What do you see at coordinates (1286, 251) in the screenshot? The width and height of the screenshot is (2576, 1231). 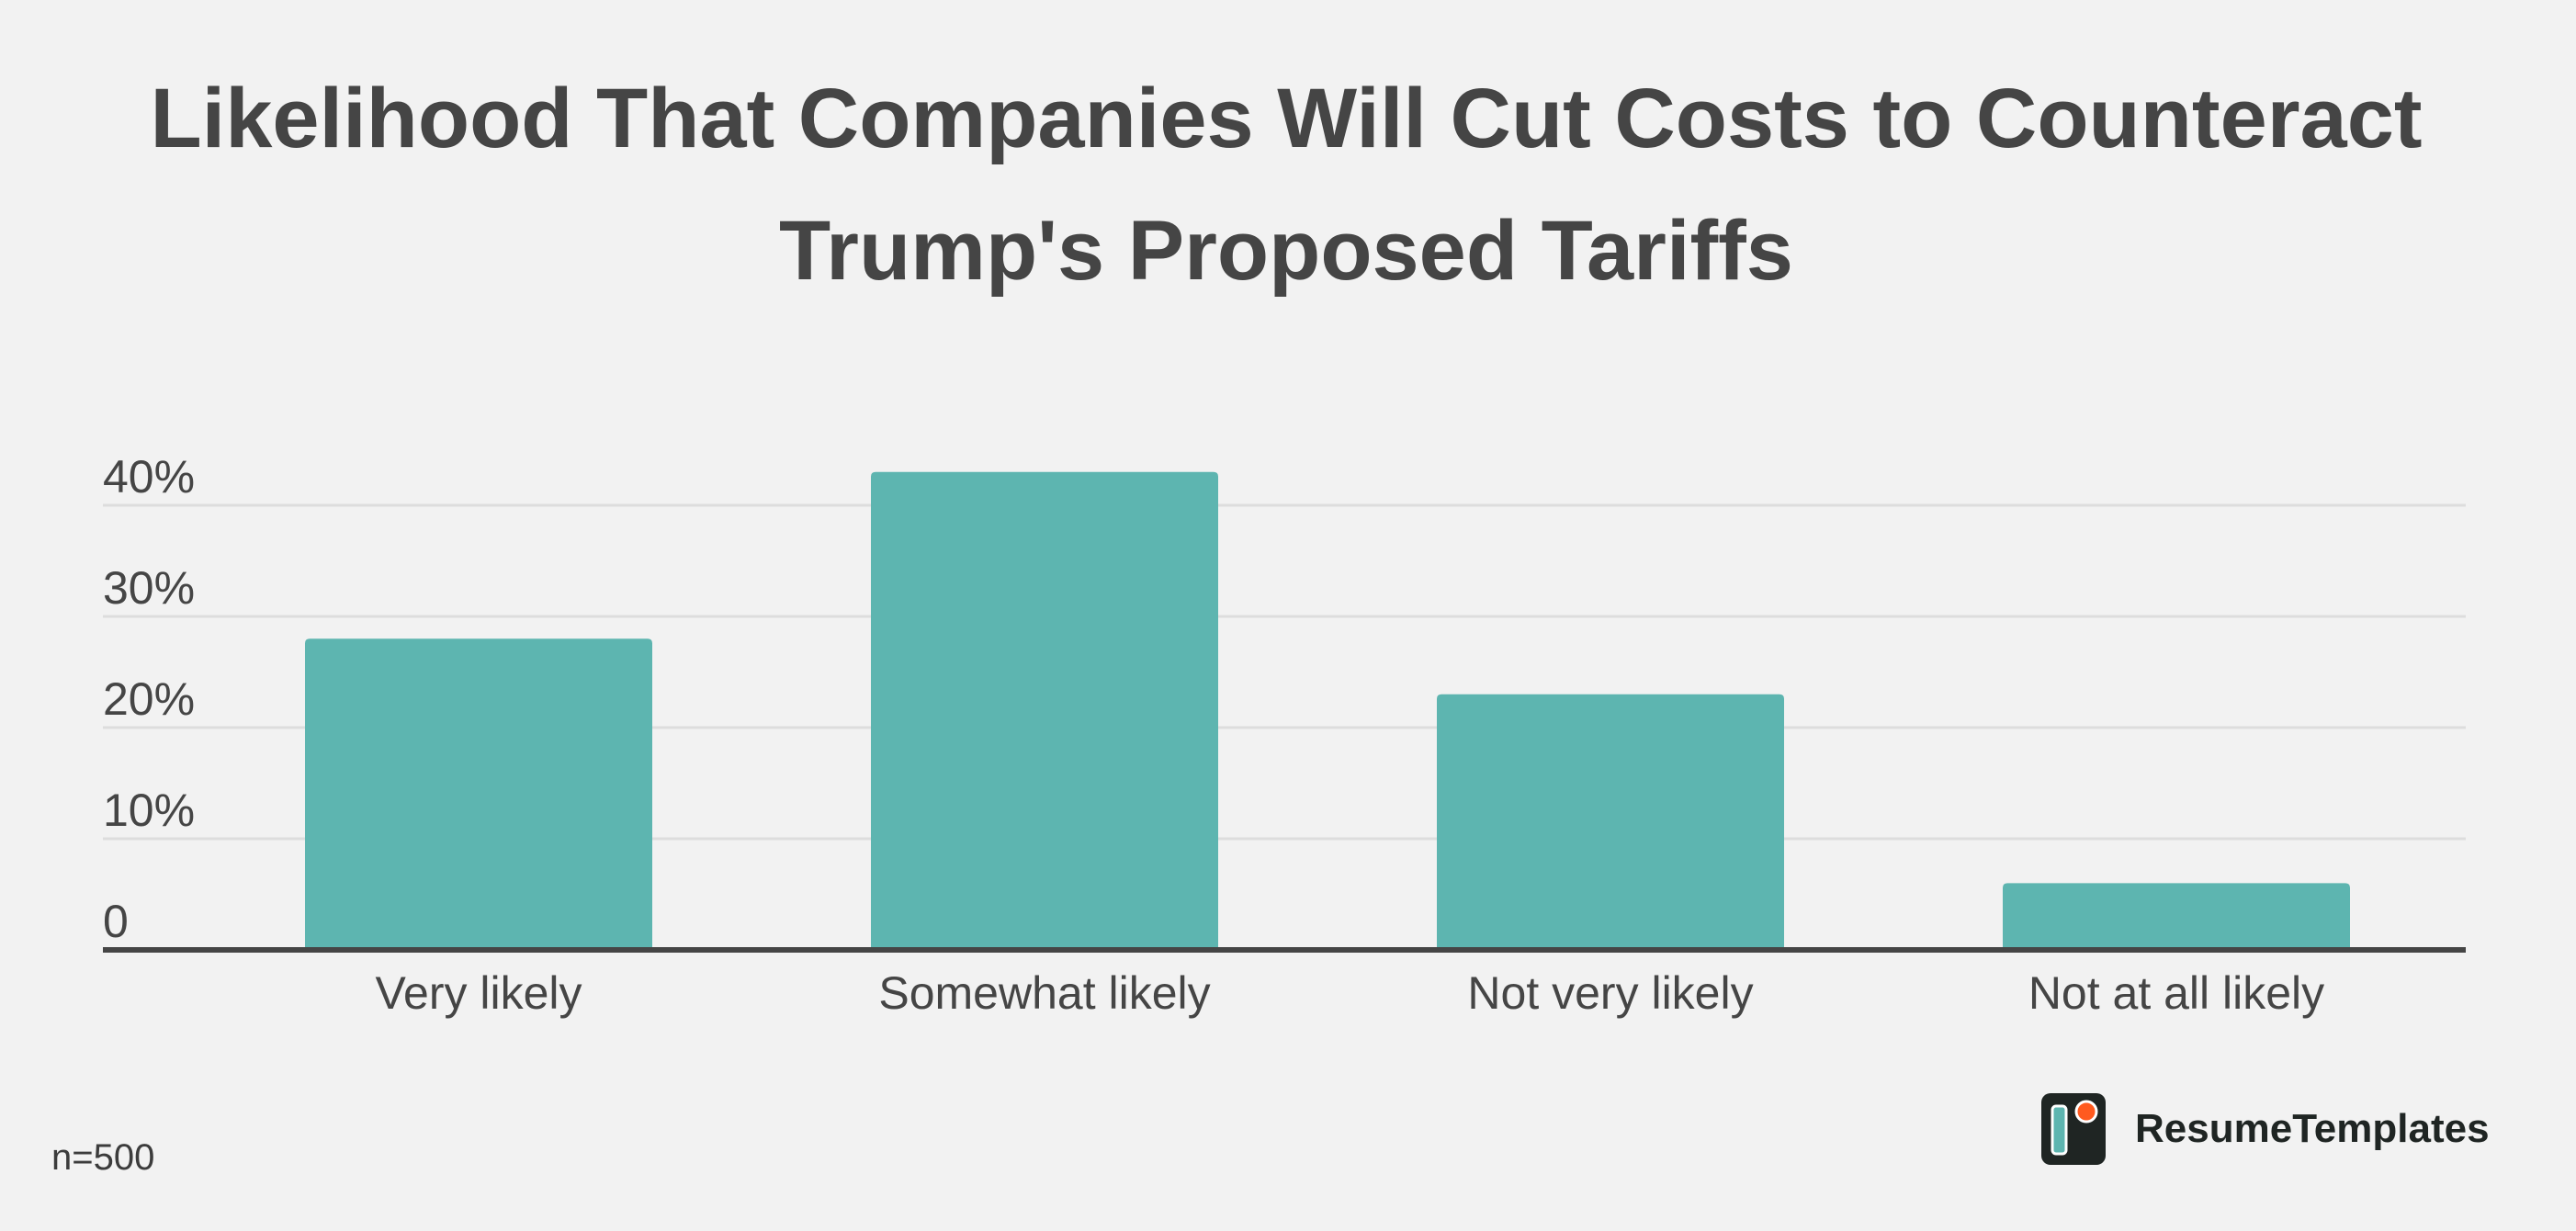 I see `chart-title-line-2: Trump's Proposed Tariffs` at bounding box center [1286, 251].